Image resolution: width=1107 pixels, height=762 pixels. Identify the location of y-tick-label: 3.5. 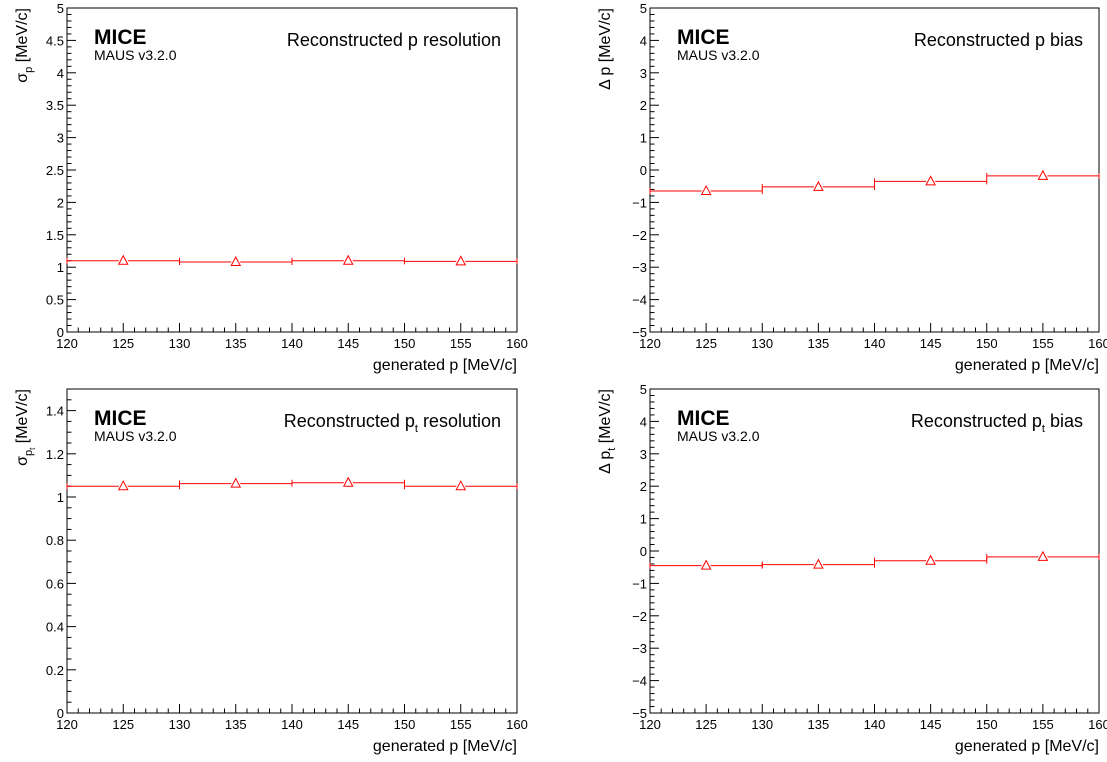
(55, 105).